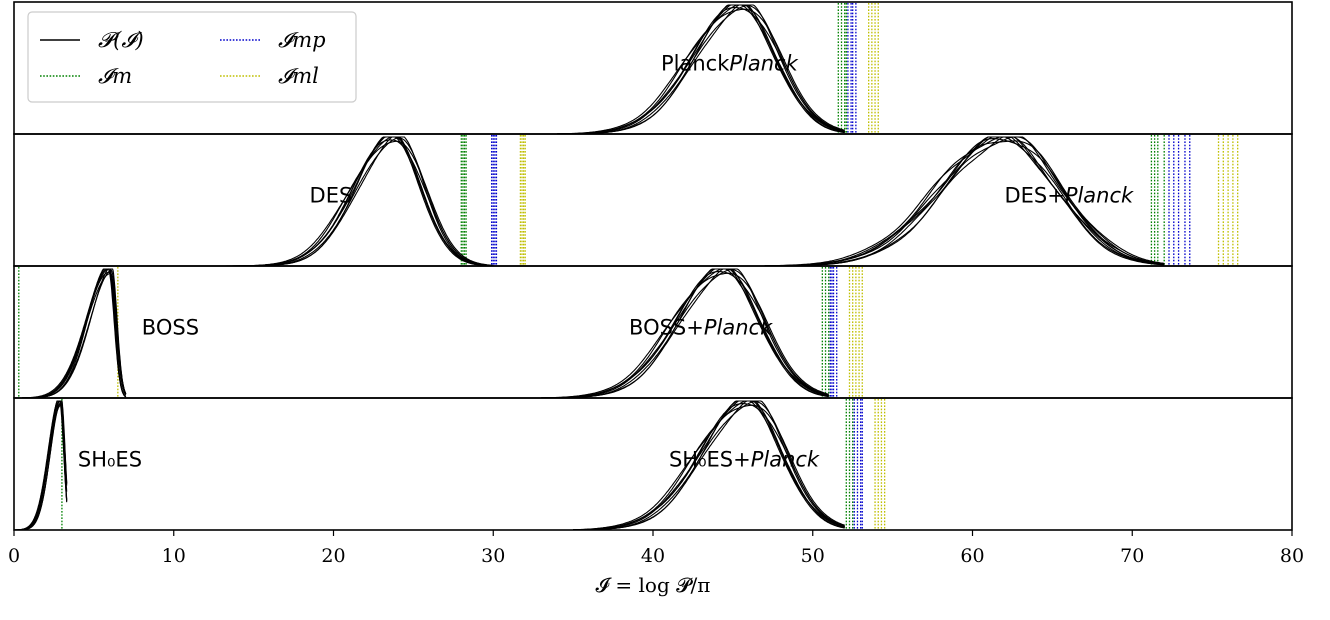  Describe the element at coordinates (730, 64) in the screenshot. I see `dataset-label: PlanckPlanck` at that location.